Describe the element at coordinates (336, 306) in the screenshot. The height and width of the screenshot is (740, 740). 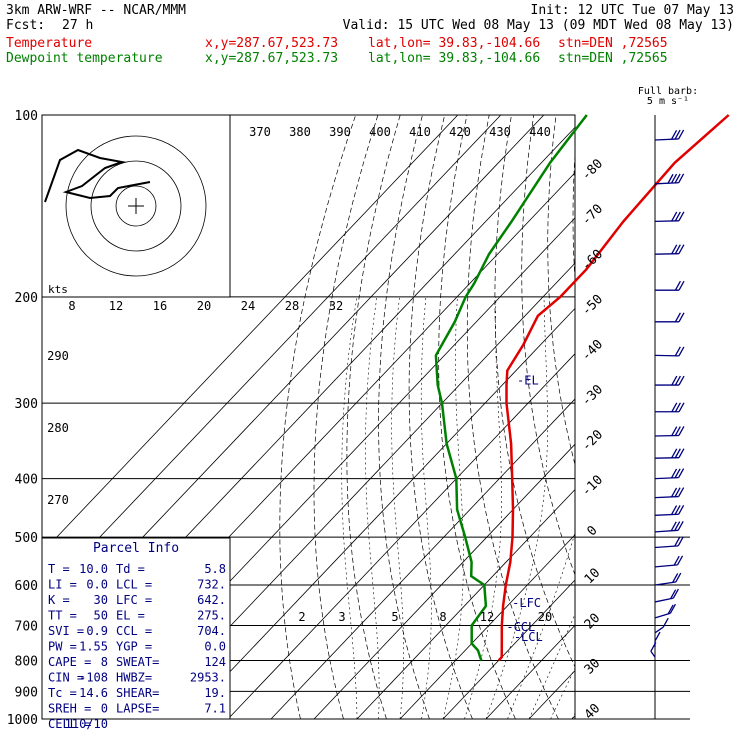
I see `mixing-ratio-label: 32` at that location.